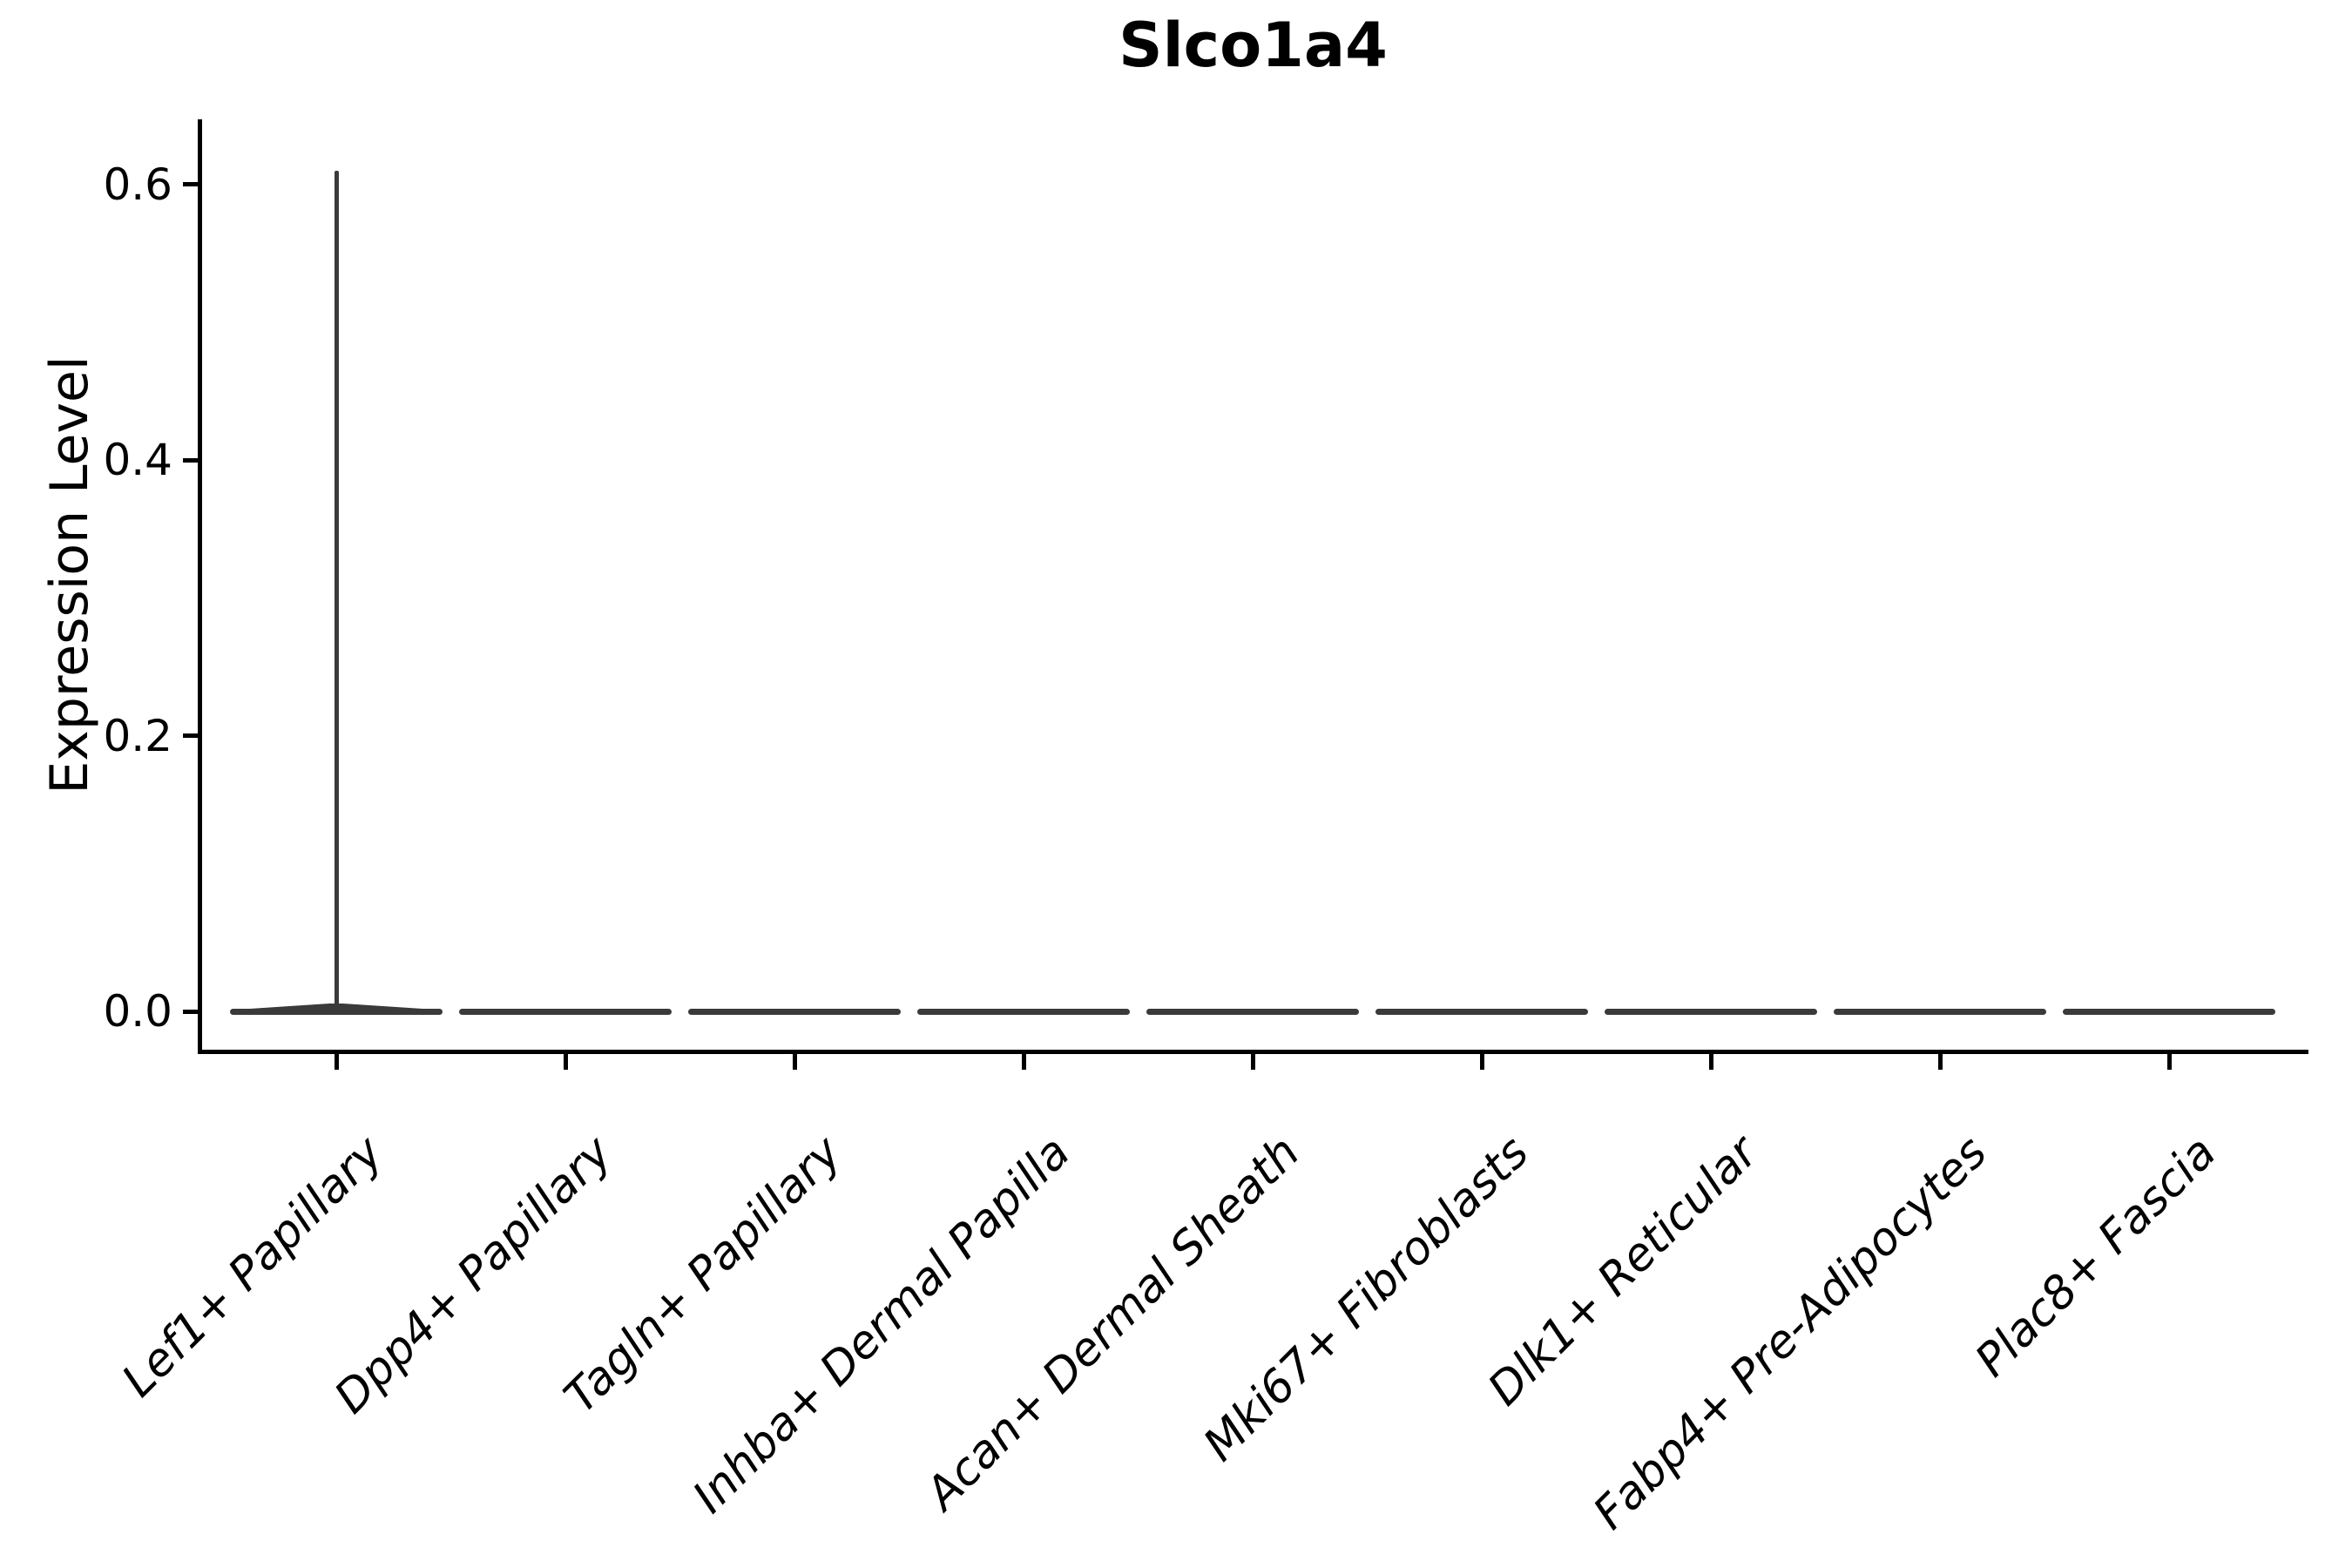  I want to click on plot-title: Slco1a4, so click(1253, 45).